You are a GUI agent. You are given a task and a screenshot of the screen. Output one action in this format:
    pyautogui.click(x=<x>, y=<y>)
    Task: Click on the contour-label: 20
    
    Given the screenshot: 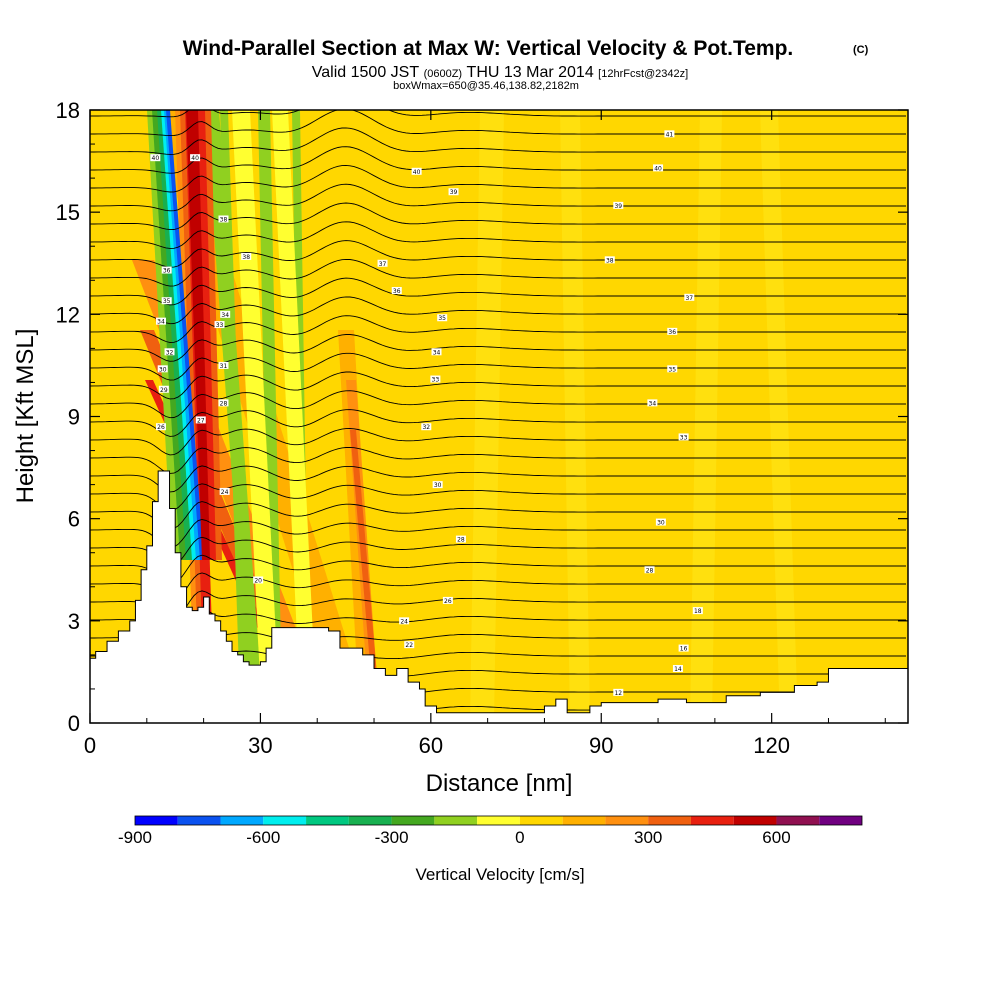 What is the action you would take?
    pyautogui.click(x=258, y=580)
    